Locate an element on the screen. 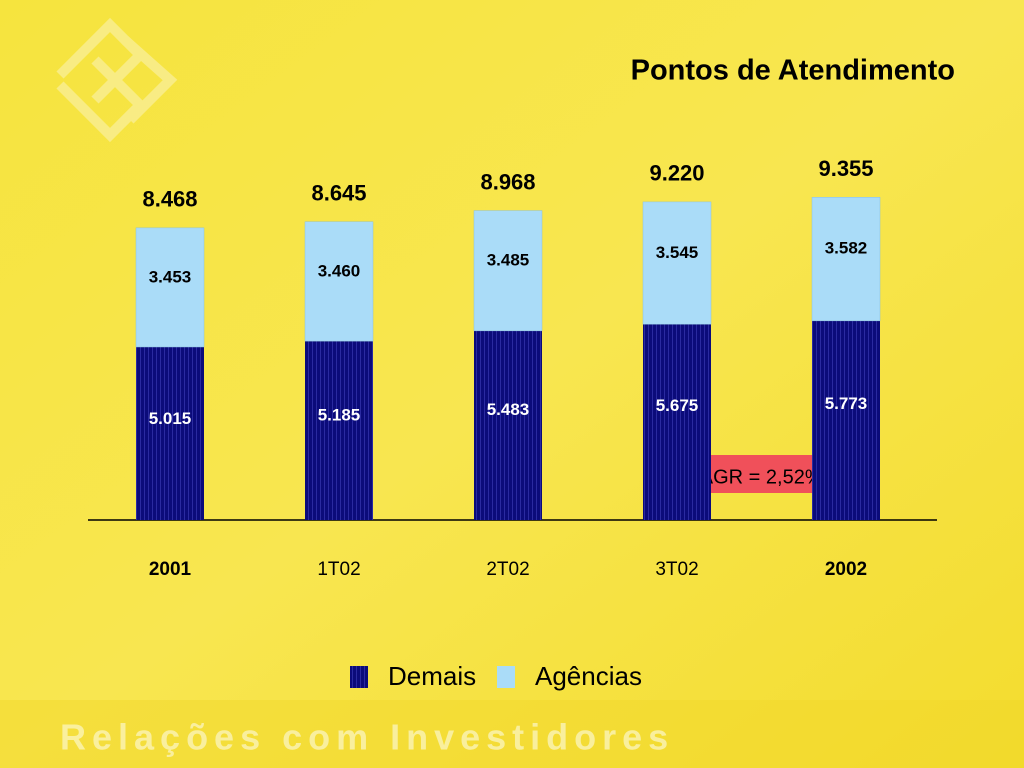 The height and width of the screenshot is (768, 1024). value-label: 3.485 is located at coordinates (508, 260).